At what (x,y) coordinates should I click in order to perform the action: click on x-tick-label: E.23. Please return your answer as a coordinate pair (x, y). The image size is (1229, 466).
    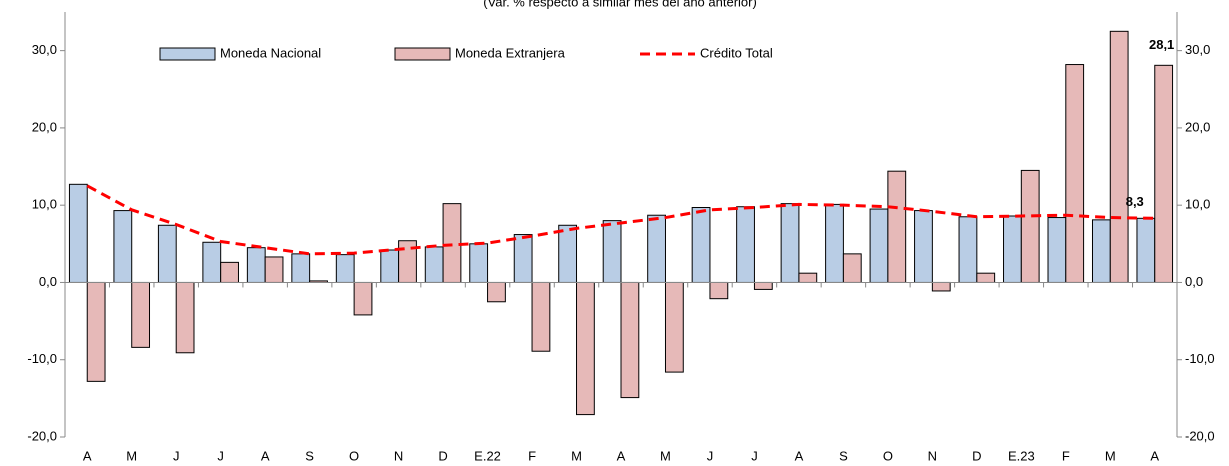
    Looking at the image, I should click on (1021, 455).